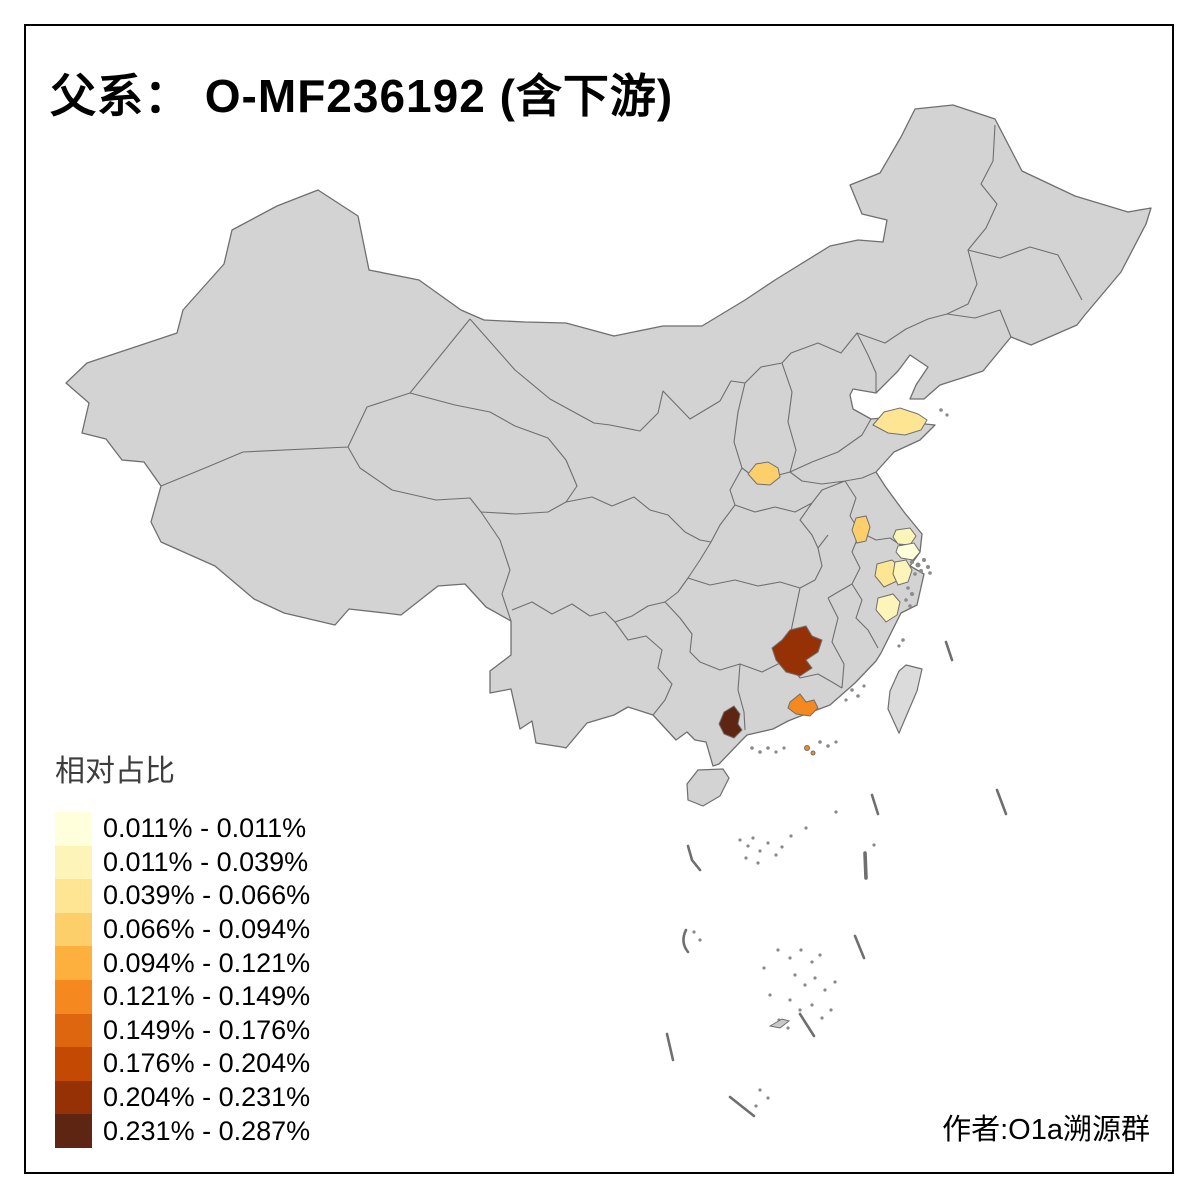 This screenshot has height=1200, width=1200. I want to click on region-changzhou-jiangsu, so click(861, 529).